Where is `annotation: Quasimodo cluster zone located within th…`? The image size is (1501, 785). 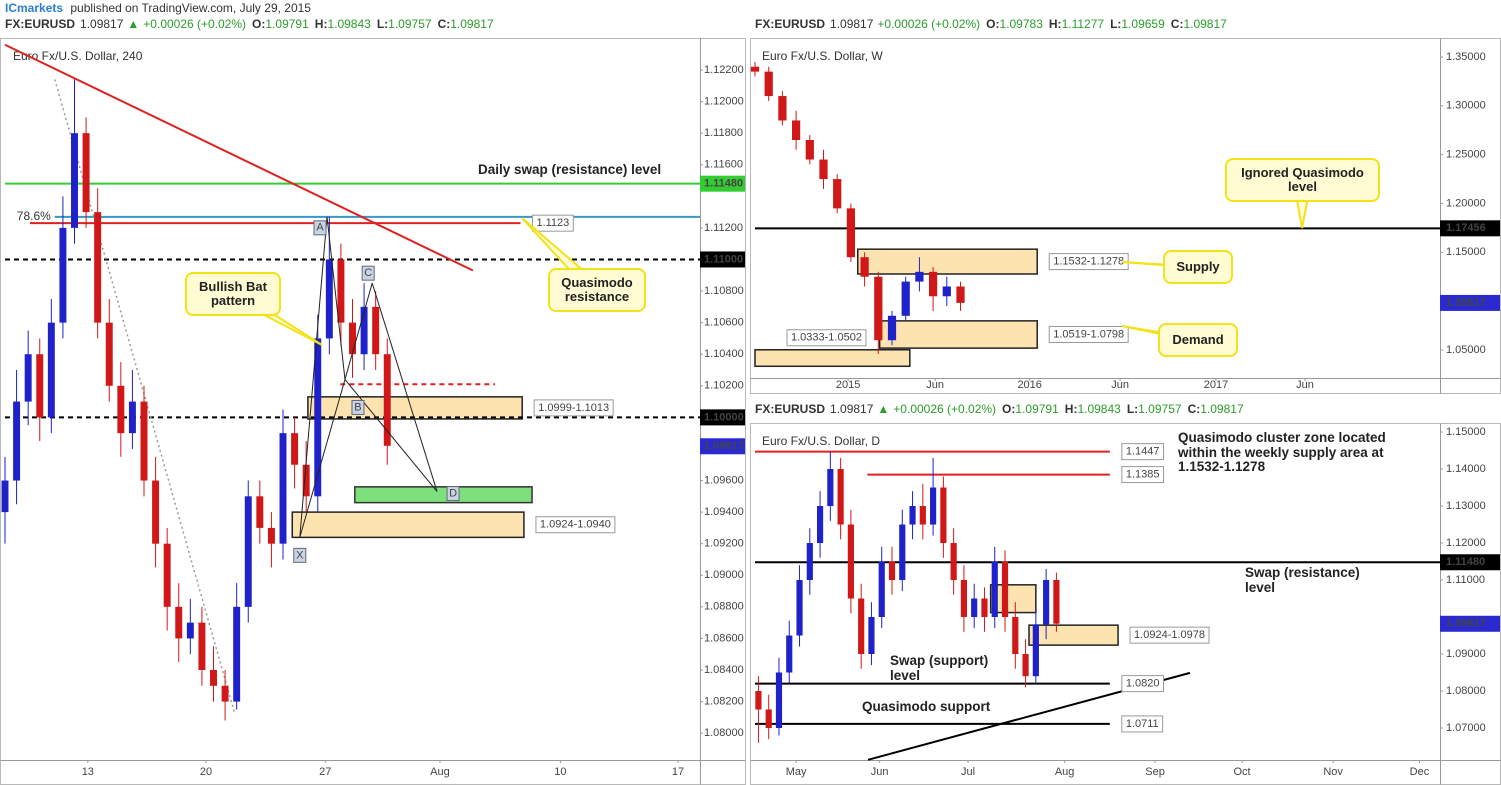
annotation: Quasimodo cluster zone located within th… is located at coordinates (1282, 452).